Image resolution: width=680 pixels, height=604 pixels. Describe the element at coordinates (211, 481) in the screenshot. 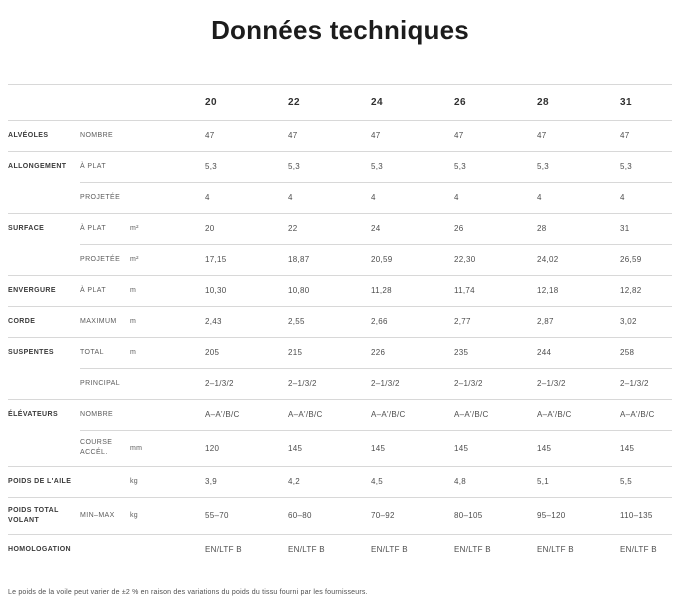

I see `value-cell: 3,9` at that location.